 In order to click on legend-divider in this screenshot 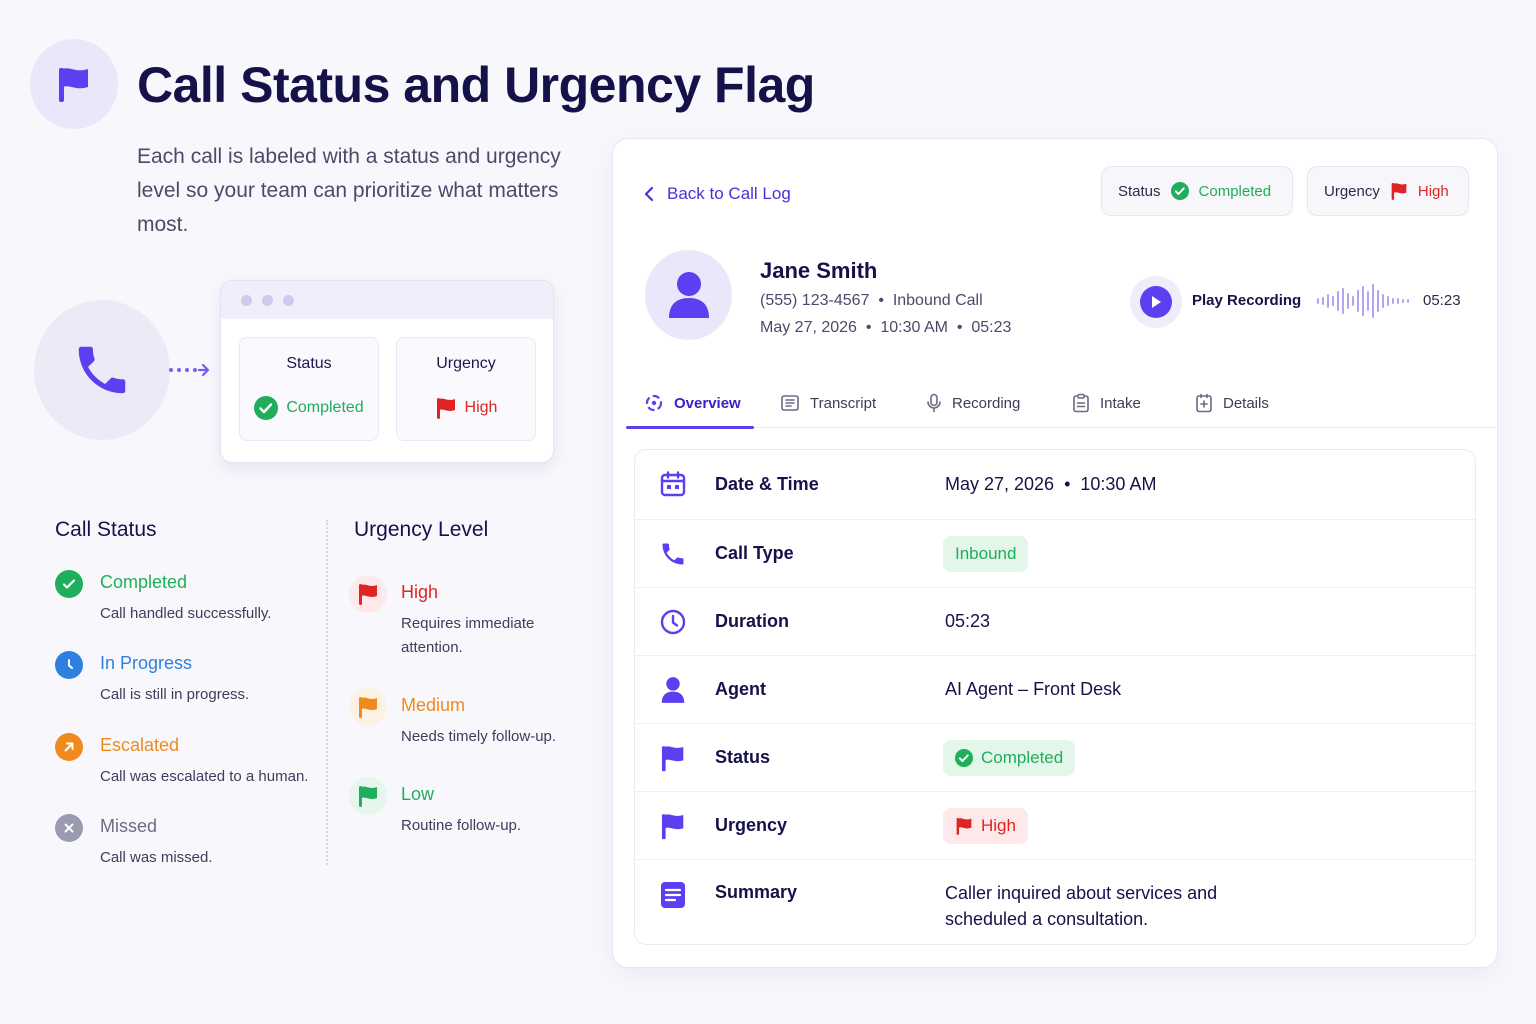, I will do `click(327, 692)`.